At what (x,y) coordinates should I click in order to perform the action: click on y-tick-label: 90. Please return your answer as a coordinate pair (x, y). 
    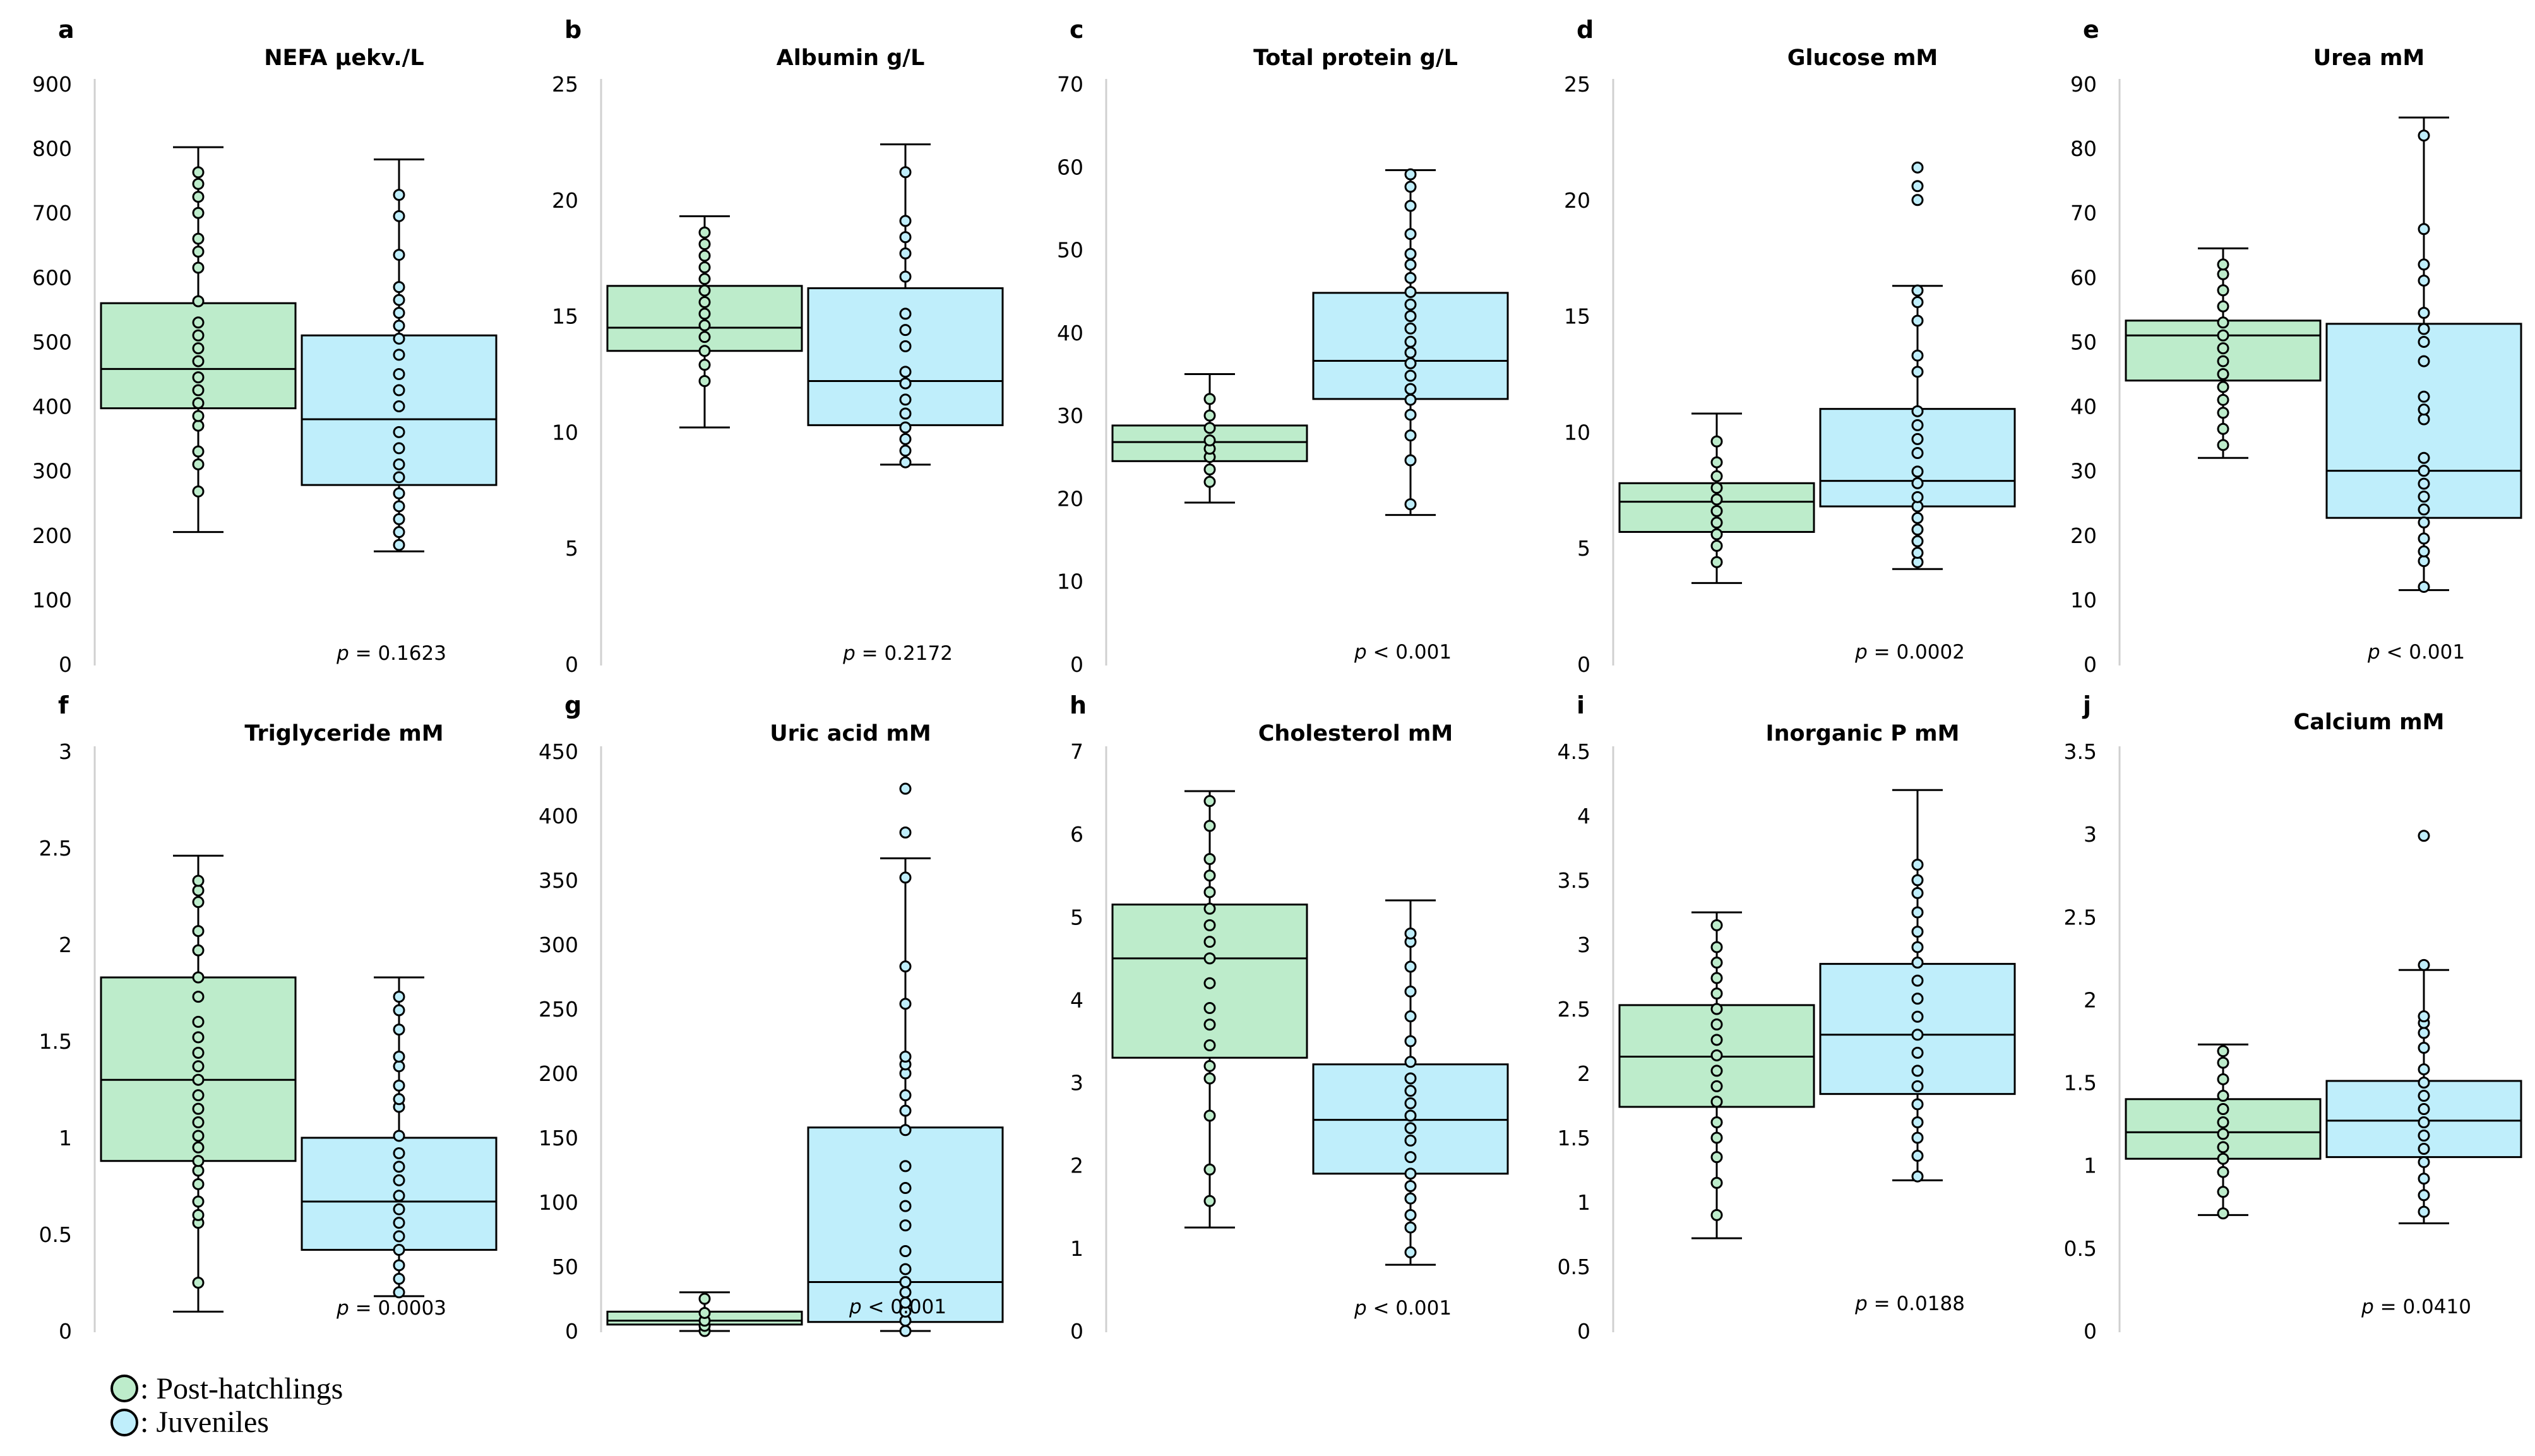
    Looking at the image, I should click on (2083, 84).